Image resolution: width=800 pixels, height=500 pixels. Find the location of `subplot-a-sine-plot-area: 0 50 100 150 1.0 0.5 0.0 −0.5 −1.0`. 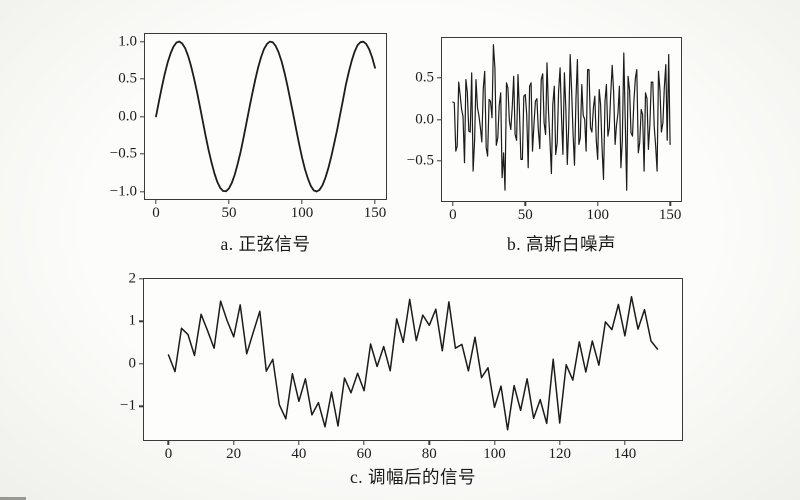

subplot-a-sine-plot-area: 0 50 100 150 1.0 0.5 0.0 −0.5 −1.0 is located at coordinates (248, 127).